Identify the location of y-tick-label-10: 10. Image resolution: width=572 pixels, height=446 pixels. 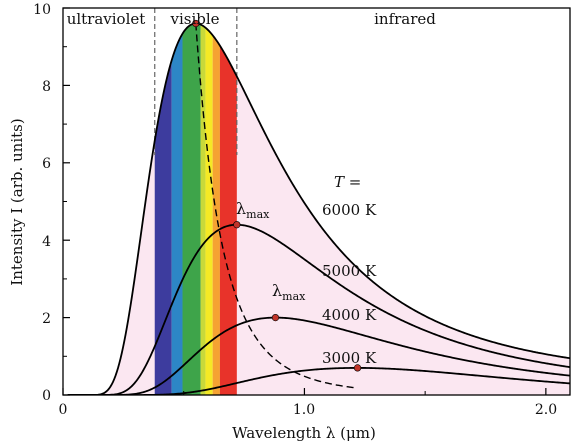
(42, 10).